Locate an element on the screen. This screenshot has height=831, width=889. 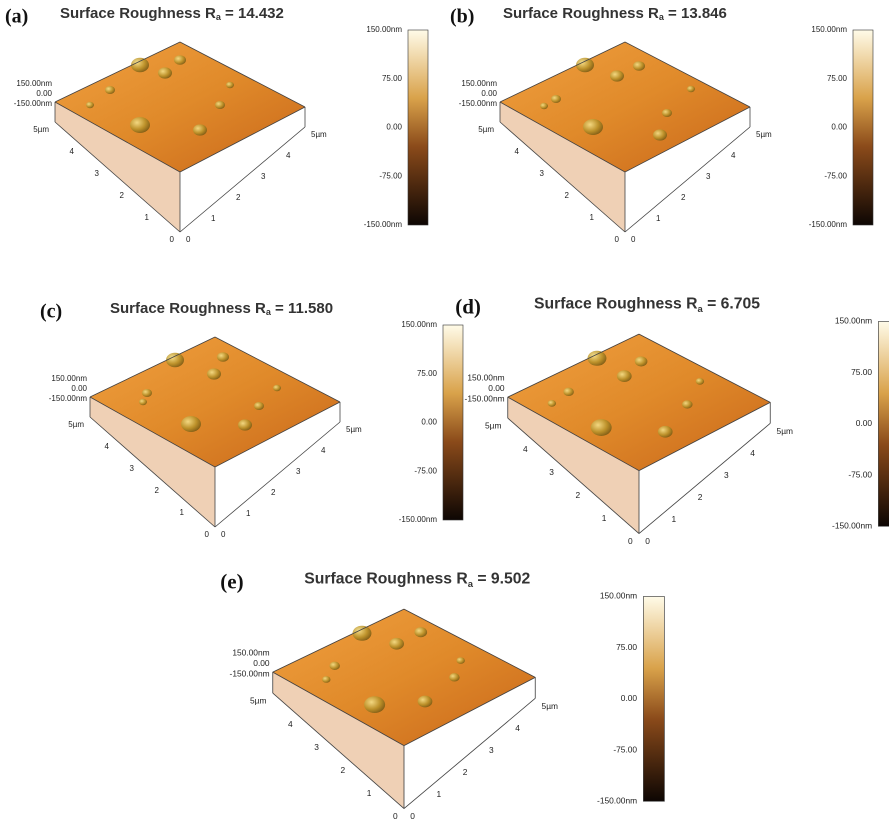
title-part: = 9.502 is located at coordinates (502, 579).